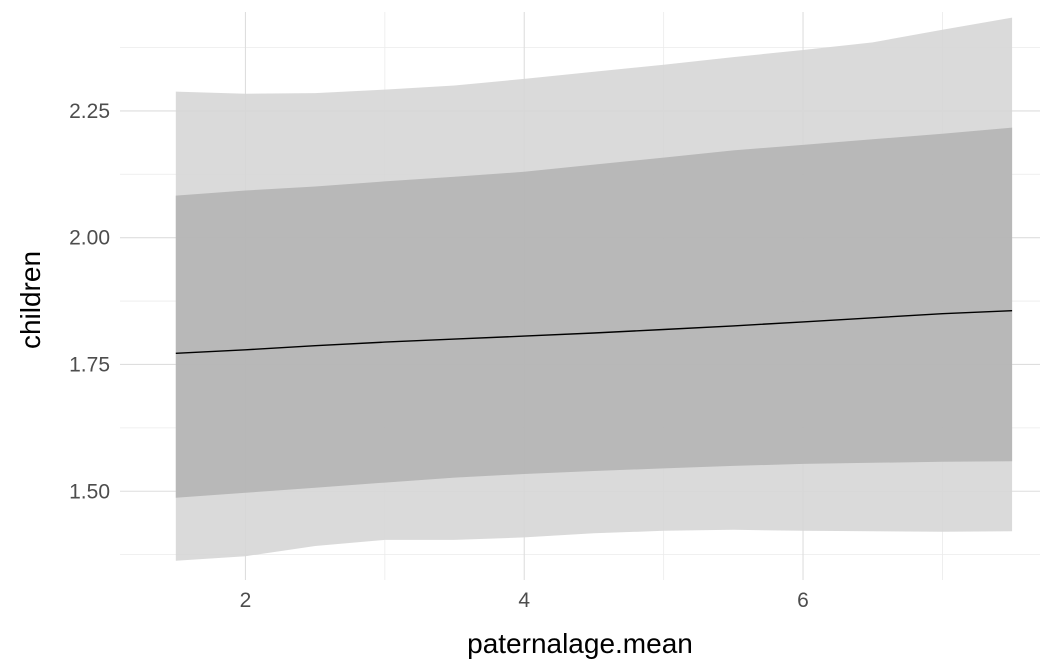  I want to click on series-lines, so click(594, 332).